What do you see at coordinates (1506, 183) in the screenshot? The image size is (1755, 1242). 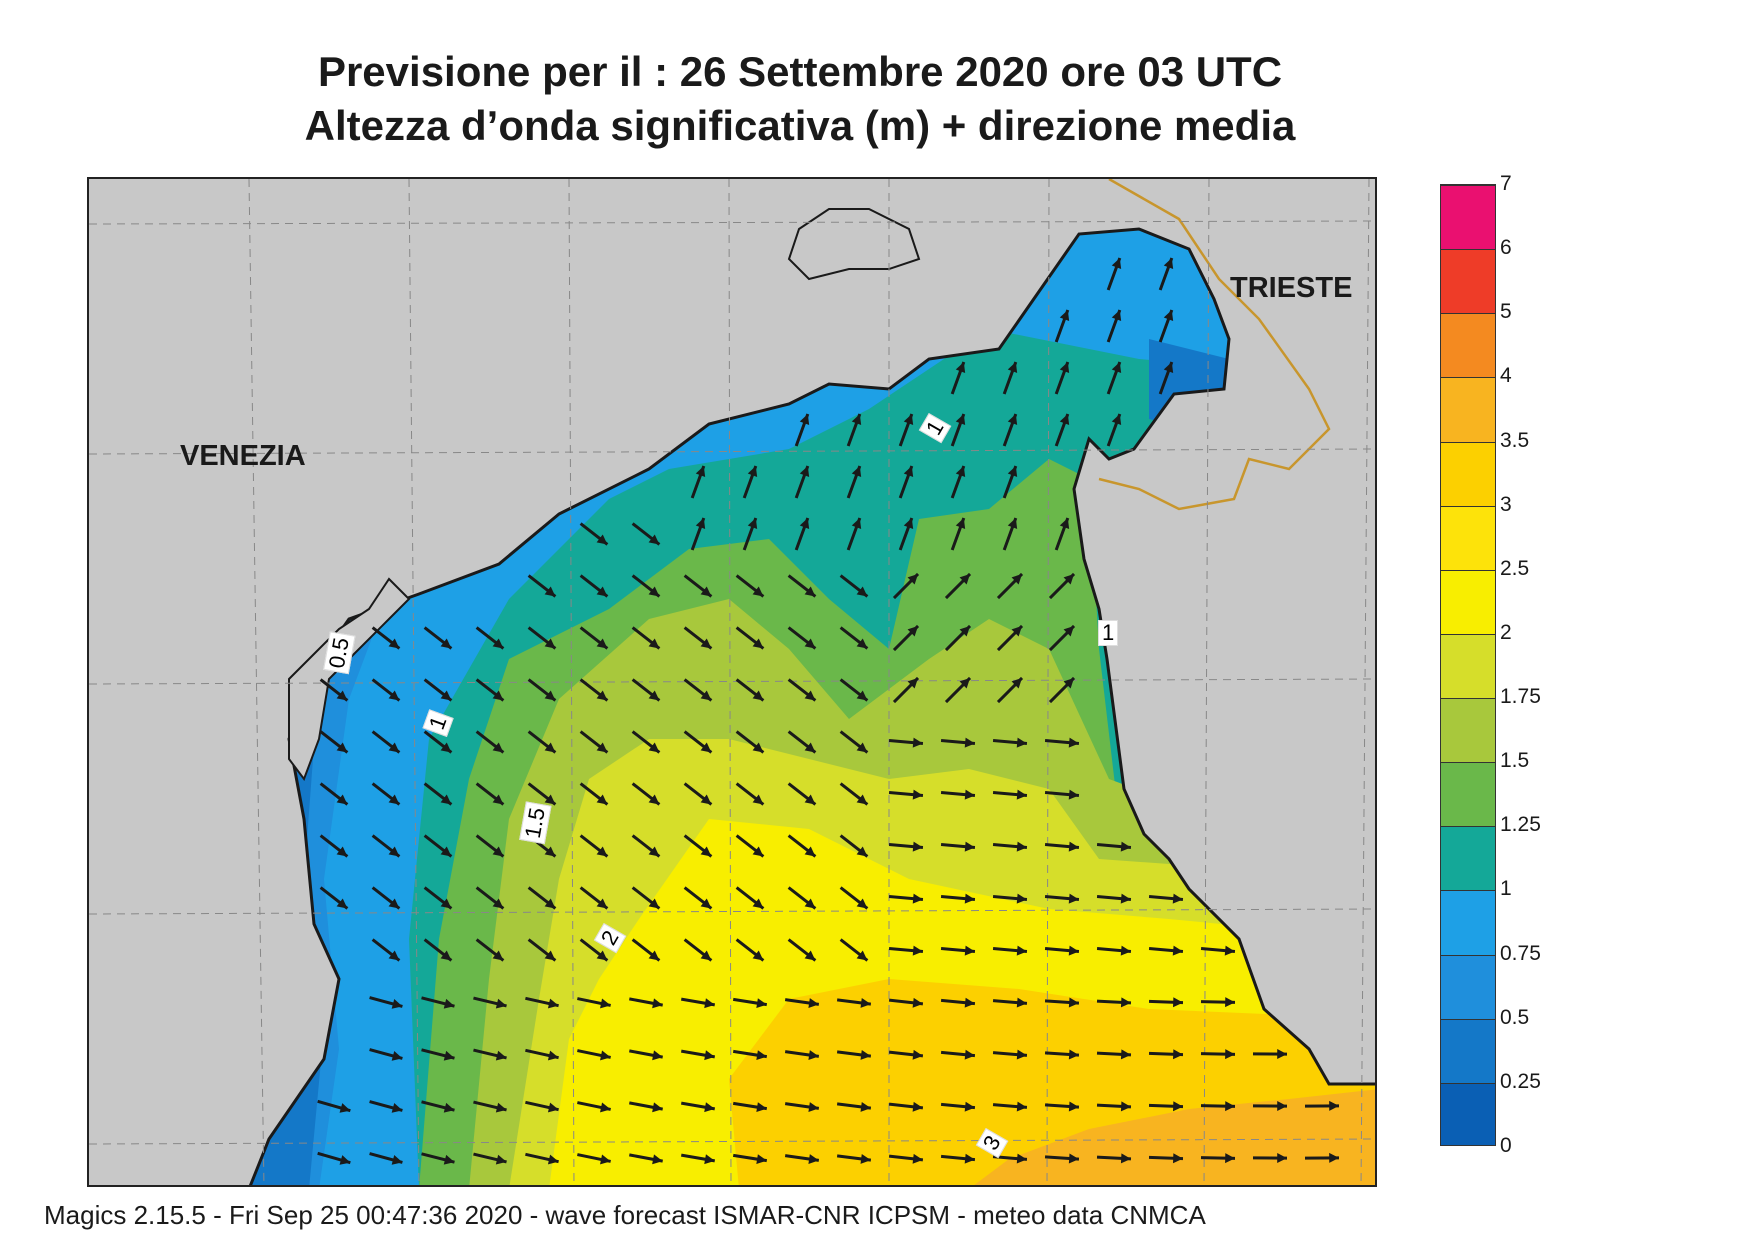 I see `colorbar-tick-label: 7` at bounding box center [1506, 183].